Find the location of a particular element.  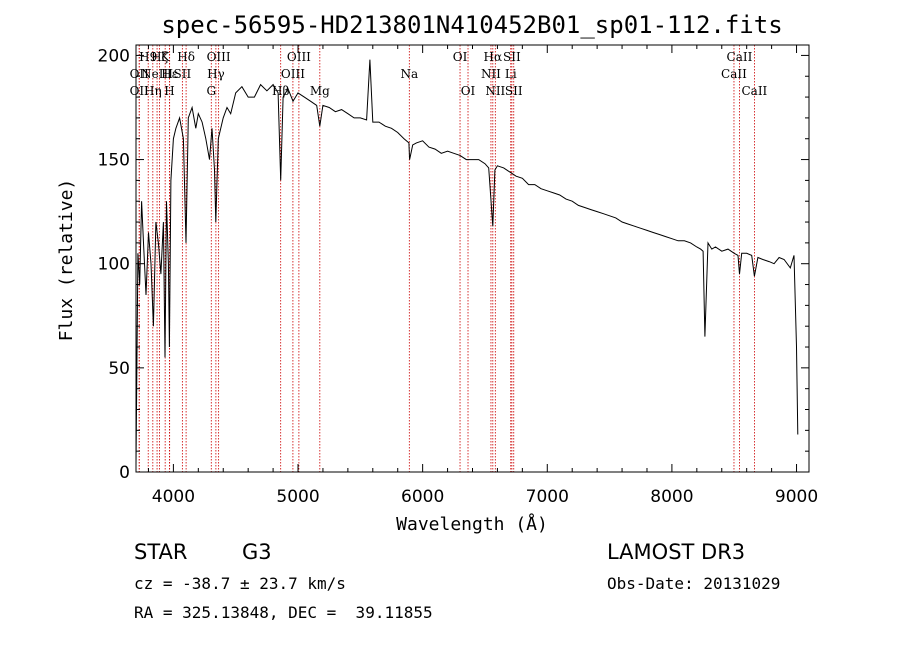

y-axis-label: Flux (relative) is located at coordinates (66, 260).